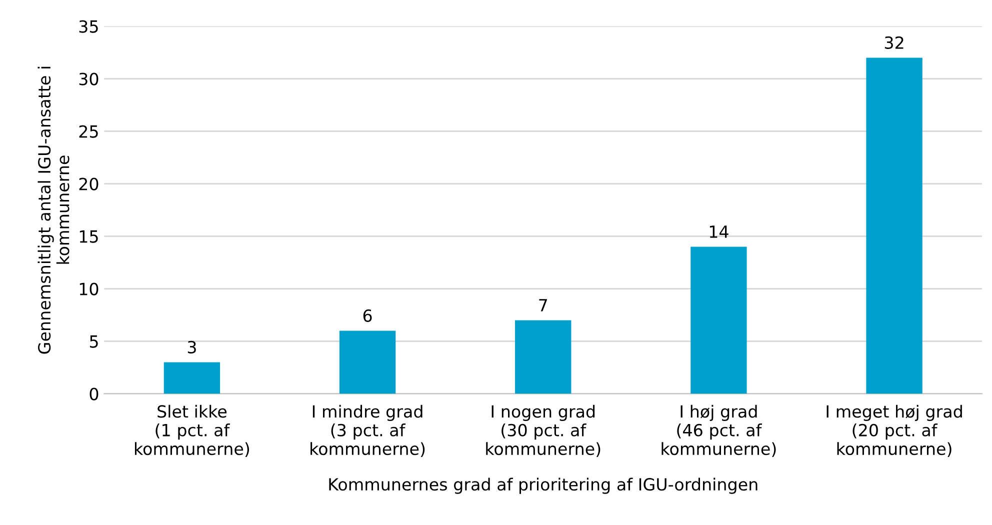  I want to click on y-tick-label: 25, so click(88, 131).